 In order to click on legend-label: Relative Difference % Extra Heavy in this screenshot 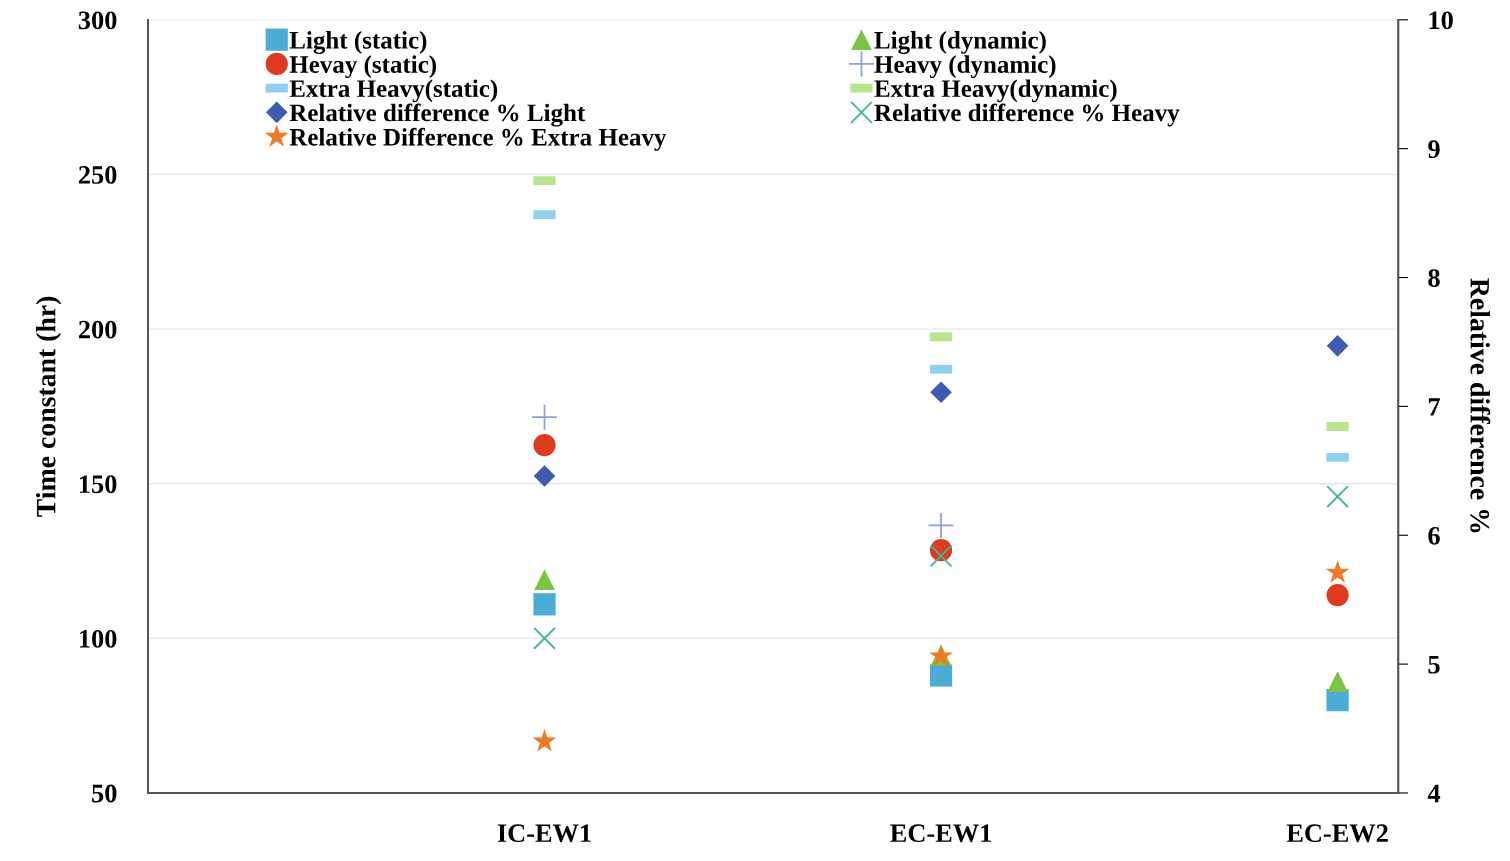, I will do `click(478, 139)`.